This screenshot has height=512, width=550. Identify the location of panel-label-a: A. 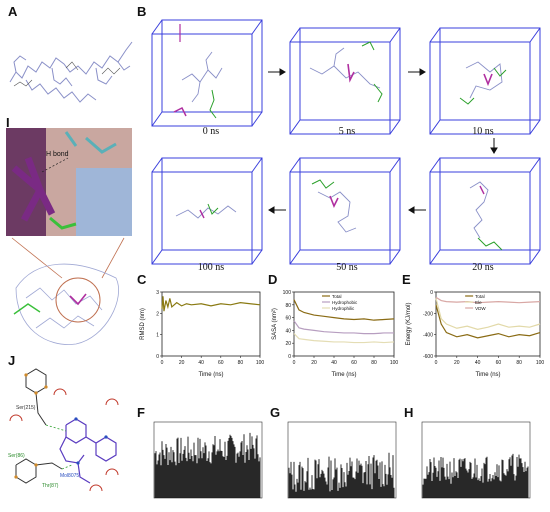
(13, 11).